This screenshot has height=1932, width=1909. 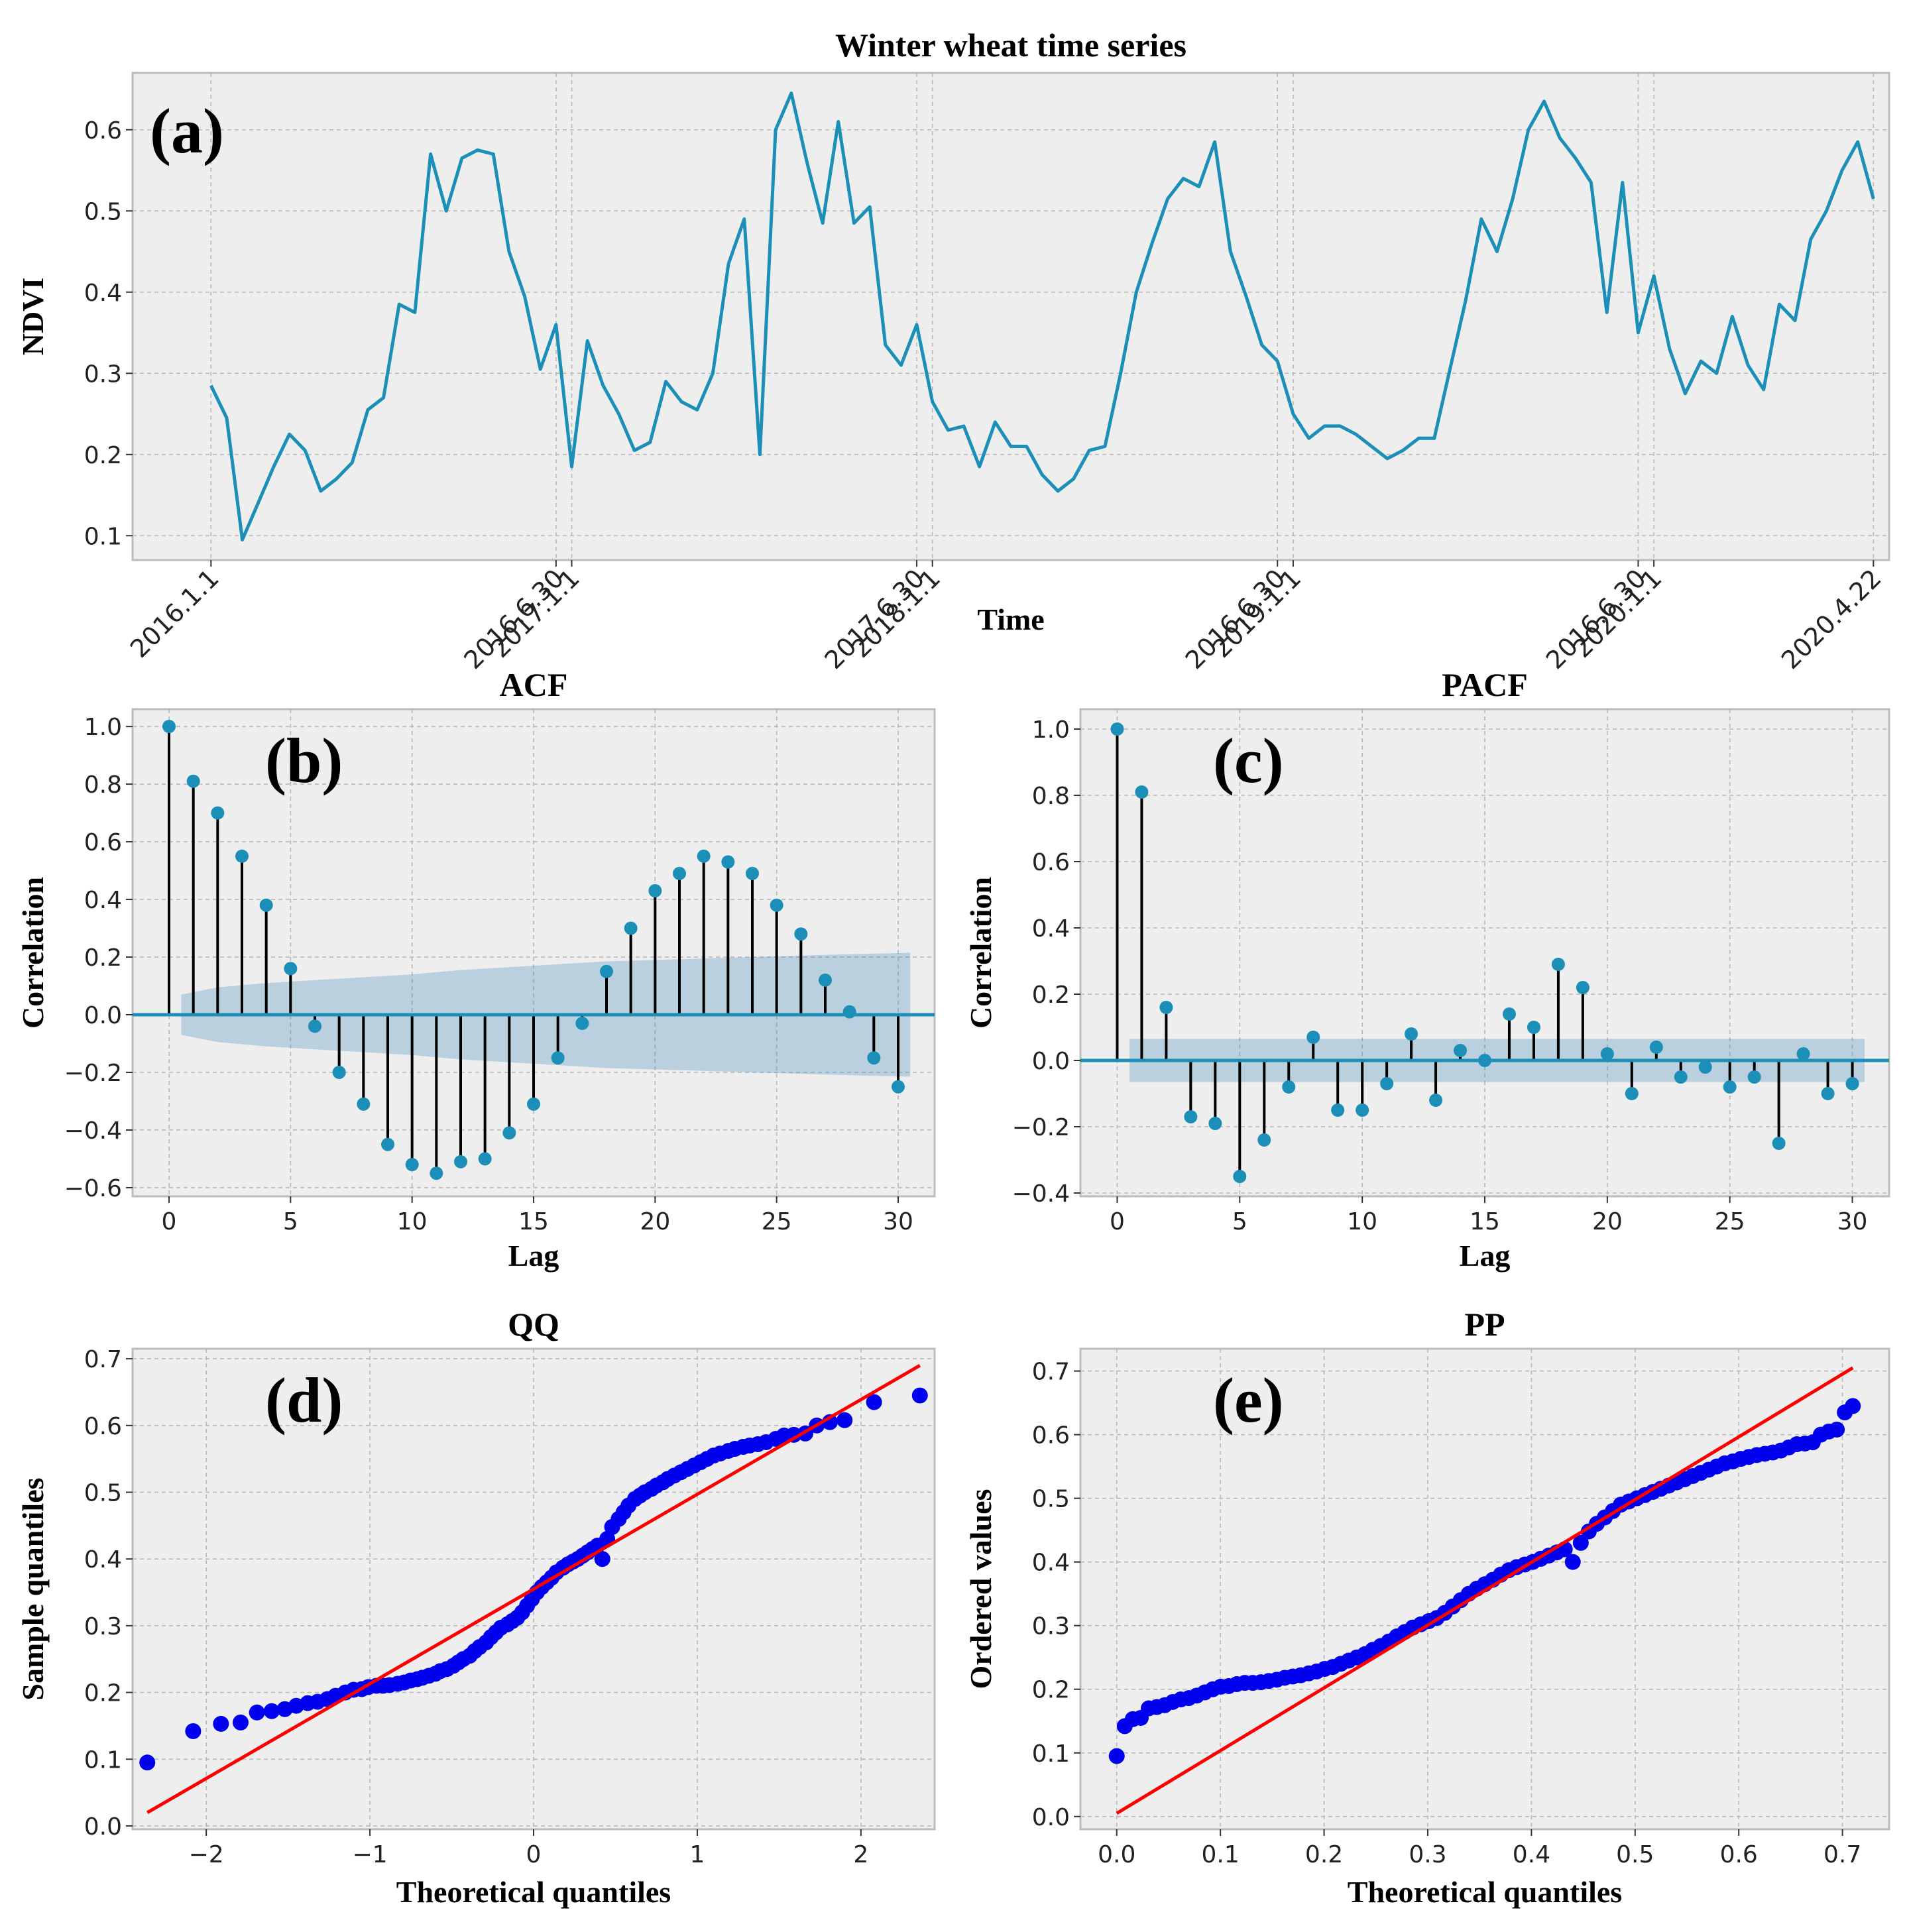 I want to click on panel-d-panel-label: (d), so click(x=304, y=1400).